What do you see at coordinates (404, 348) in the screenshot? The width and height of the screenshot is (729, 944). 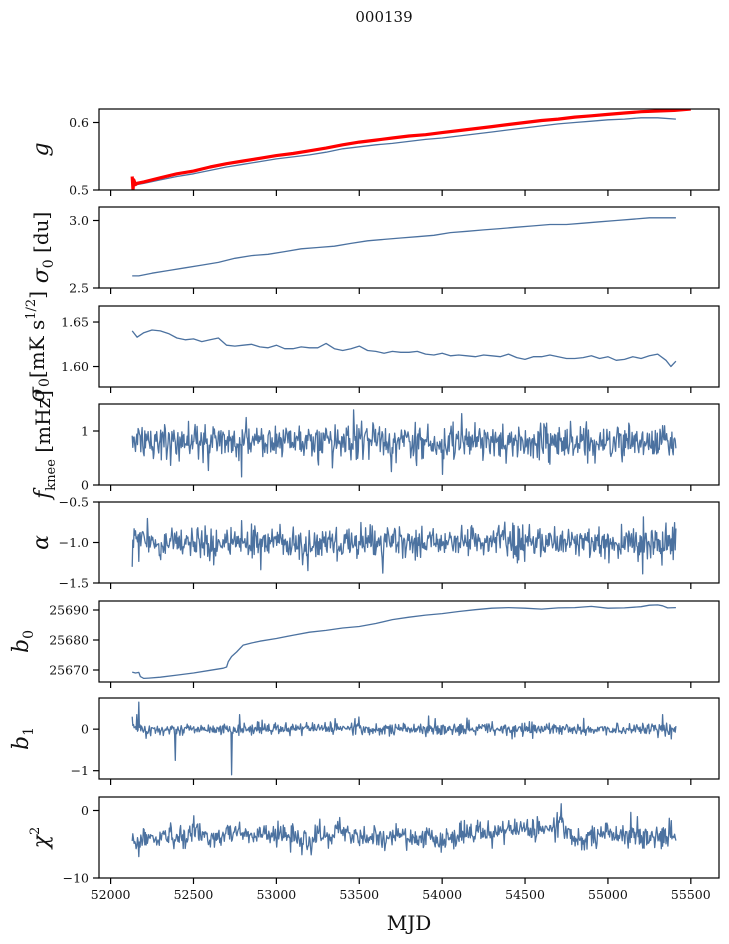 I see `series-line-sigma0-mk` at bounding box center [404, 348].